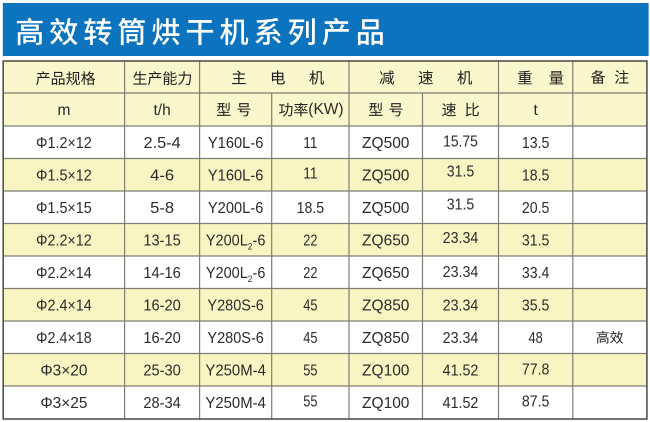 This screenshot has height=422, width=650. Describe the element at coordinates (325, 109) in the screenshot. I see `svg-text: (KW)` at that location.